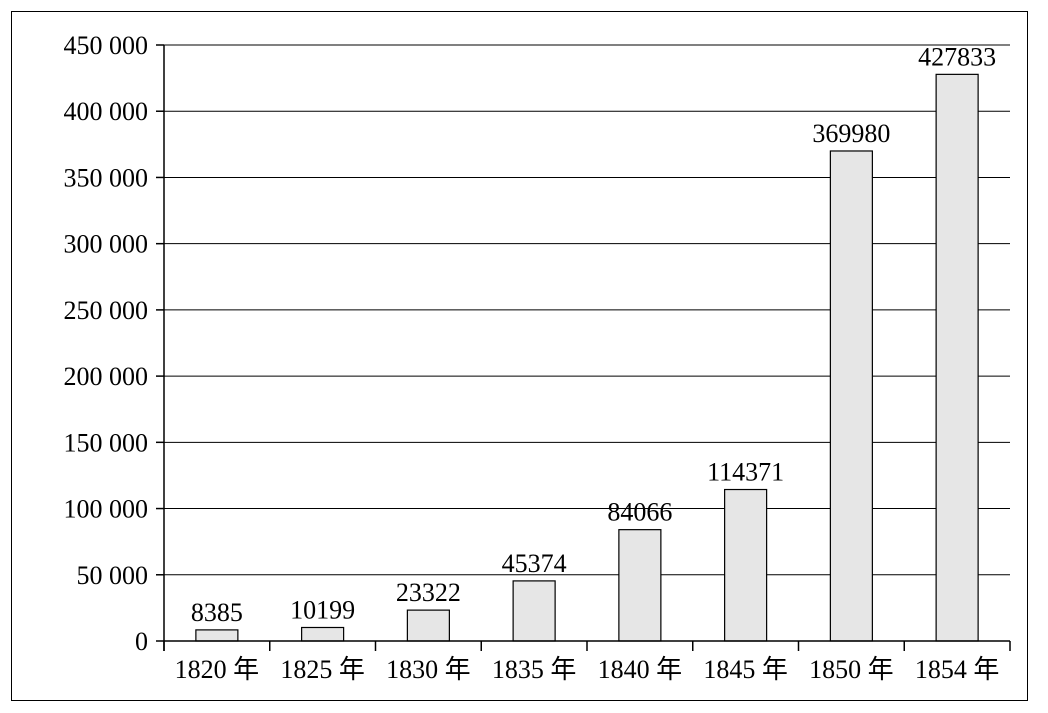 The width and height of the screenshot is (1048, 713). I want to click on x-tick-label: 1840 年, so click(640, 669).